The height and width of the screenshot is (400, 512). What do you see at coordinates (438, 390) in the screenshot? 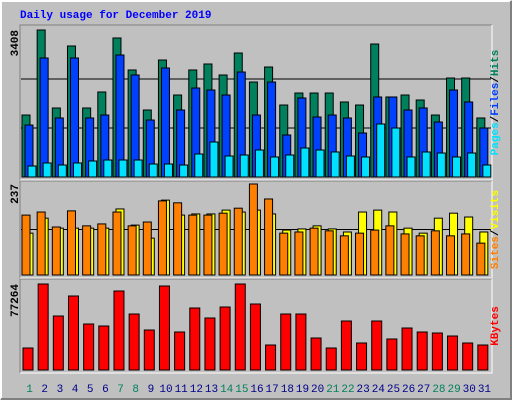
I see `x-tick-label: 28` at bounding box center [438, 390].